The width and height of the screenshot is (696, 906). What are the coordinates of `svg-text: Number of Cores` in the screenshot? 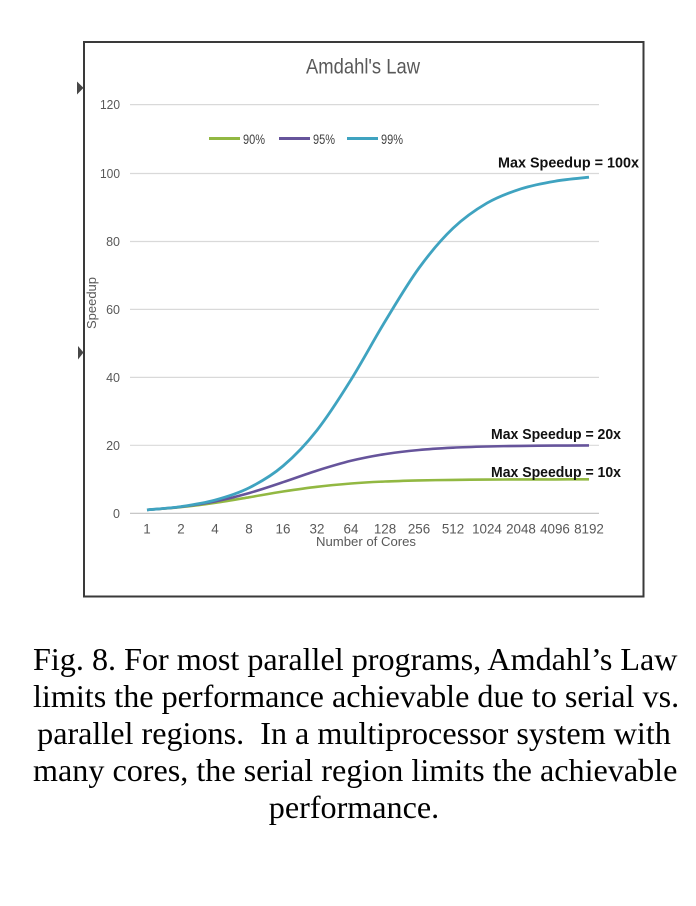 It's located at (366, 542).